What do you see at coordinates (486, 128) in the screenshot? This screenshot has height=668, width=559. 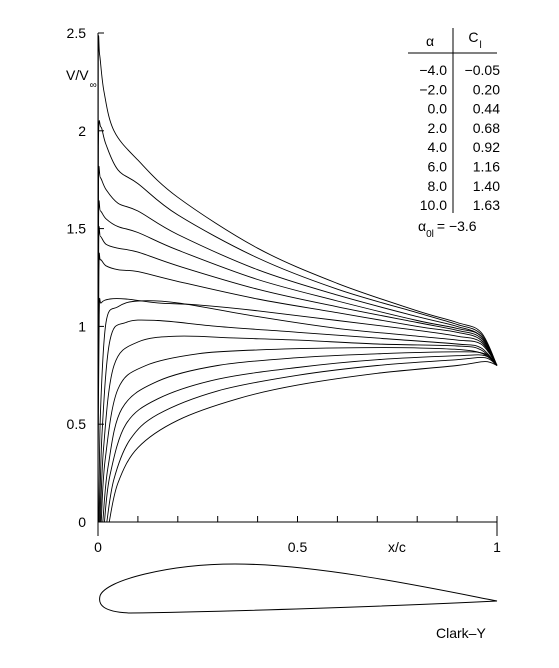 I see `table-cl-value: 0.68` at bounding box center [486, 128].